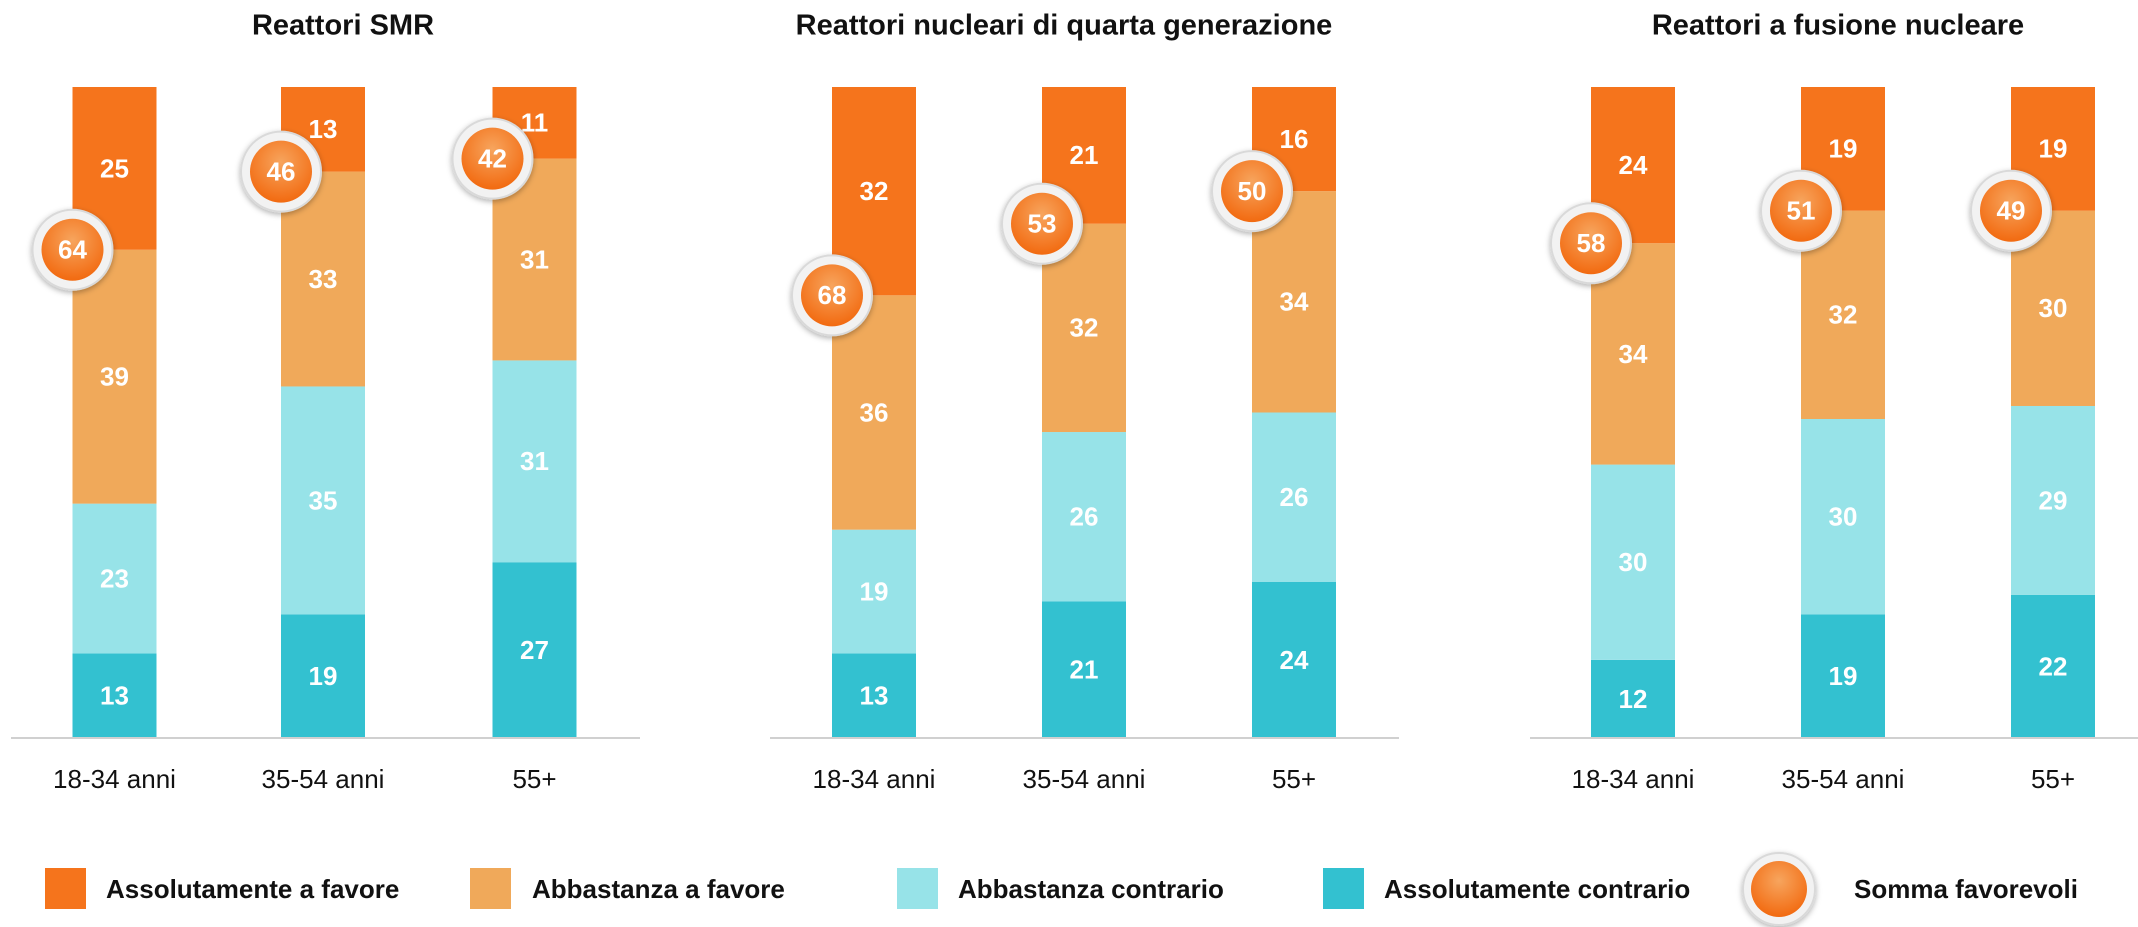 This screenshot has width=2138, height=927. I want to click on total-label: 51, so click(1801, 211).